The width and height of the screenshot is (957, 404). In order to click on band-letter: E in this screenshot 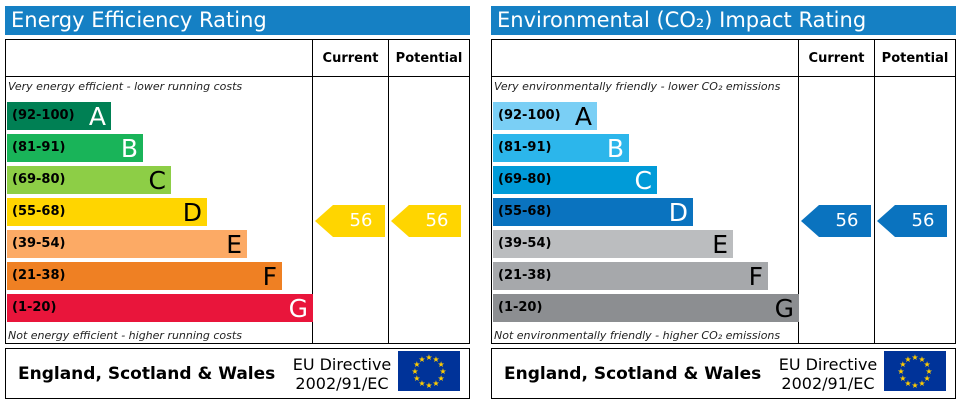, I will do `click(234, 244)`.